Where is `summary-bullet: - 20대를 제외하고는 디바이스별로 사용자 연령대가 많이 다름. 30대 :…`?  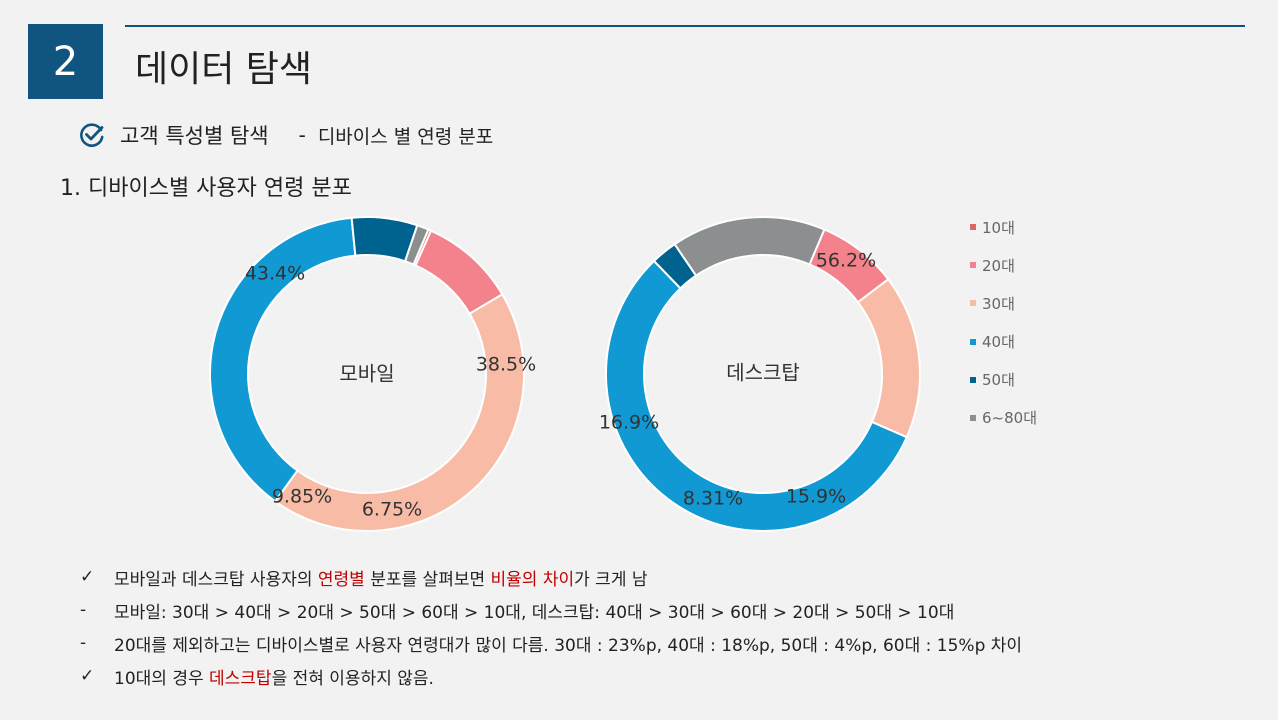
summary-bullet: - 20대를 제외하고는 디바이스별로 사용자 연령대가 많이 다름. 30대 :… is located at coordinates (551, 643).